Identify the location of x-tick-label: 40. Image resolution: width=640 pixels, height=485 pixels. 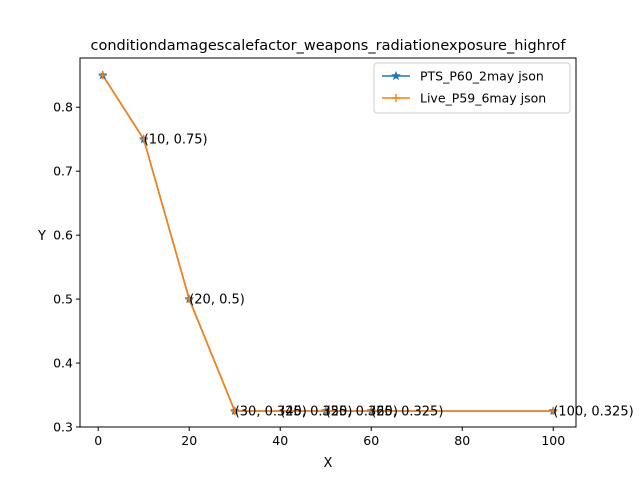
(280, 440).